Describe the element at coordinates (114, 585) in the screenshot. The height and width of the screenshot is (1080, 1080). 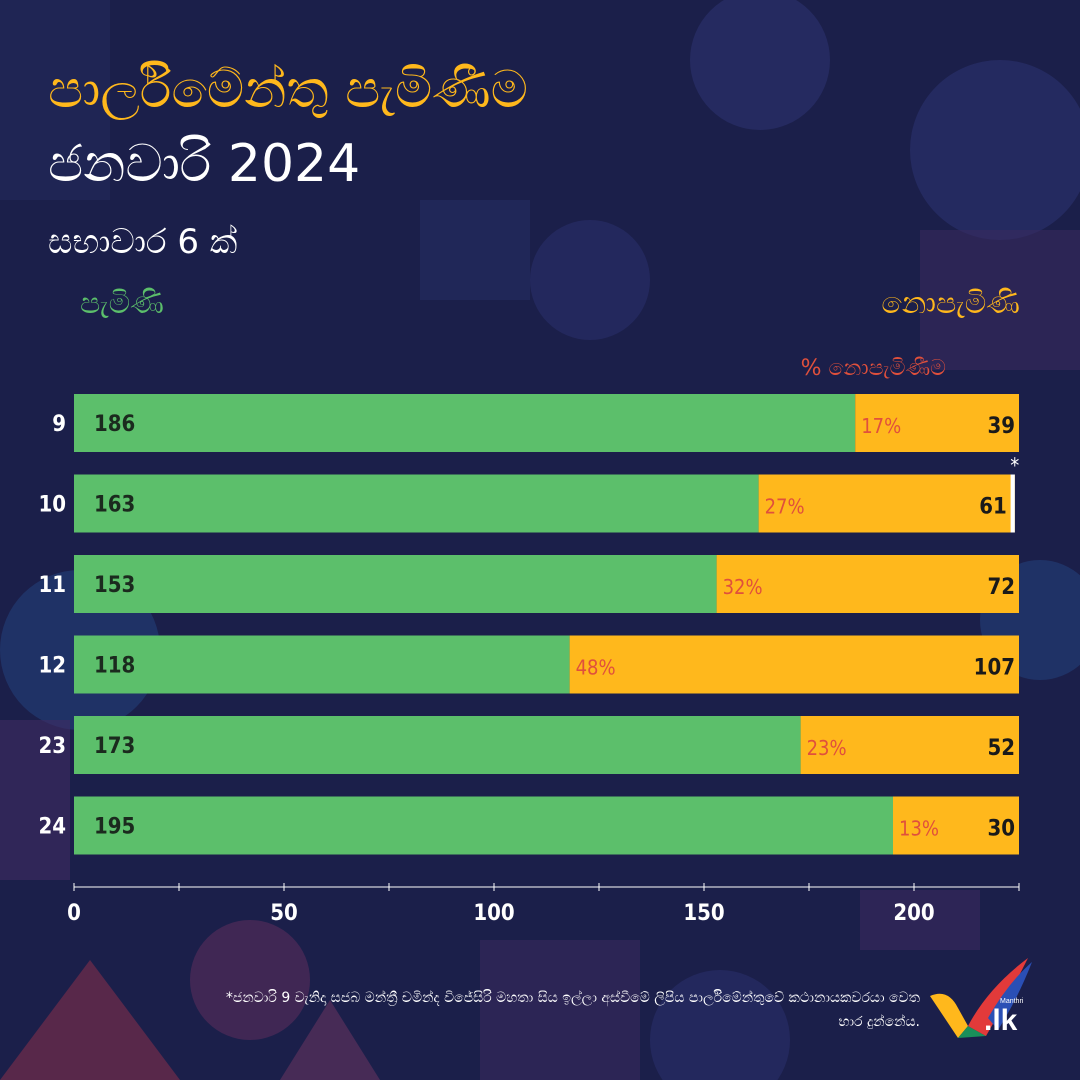
I see `present-value-label: 153` at that location.